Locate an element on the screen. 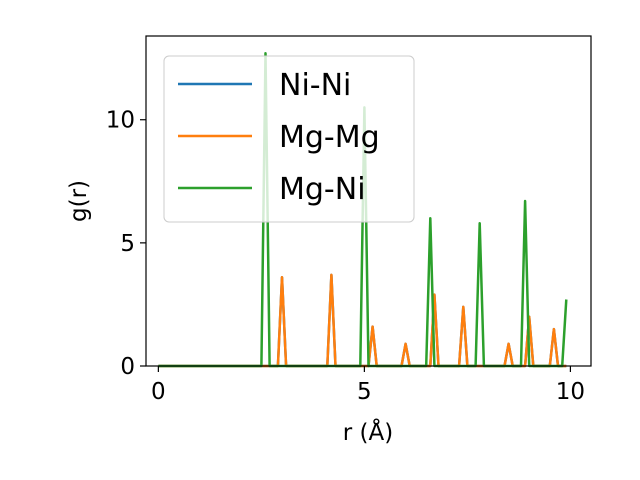 The height and width of the screenshot is (480, 640). legend-box is located at coordinates (289, 139).